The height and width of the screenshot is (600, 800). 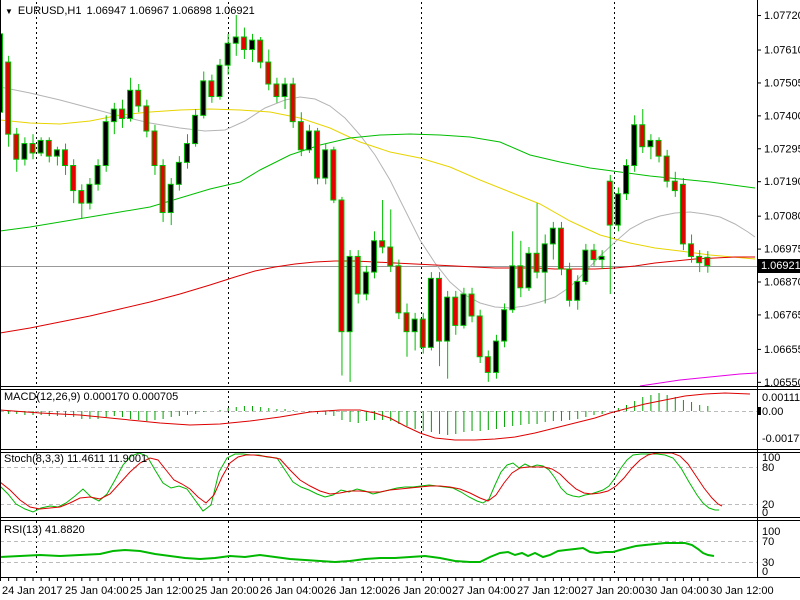 I want to click on ma-magenta-line, so click(x=698, y=379).